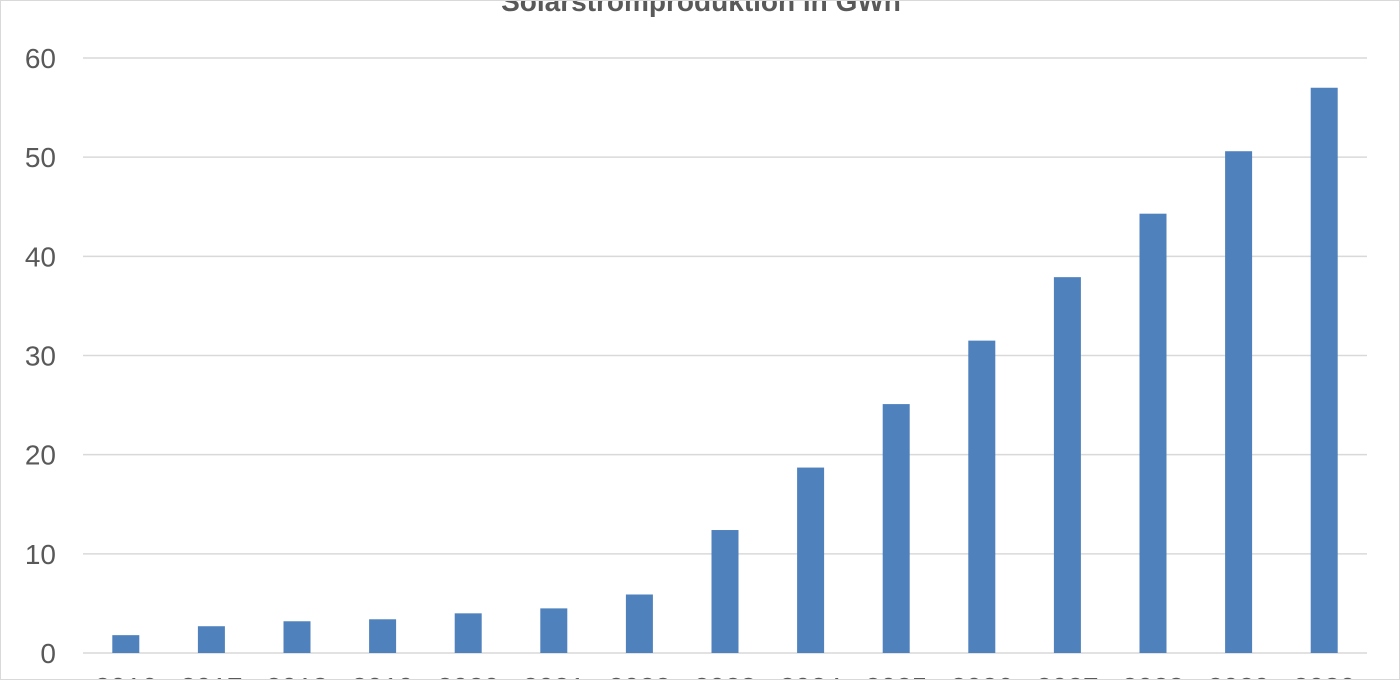 The width and height of the screenshot is (1400, 680). What do you see at coordinates (725, 591) in the screenshot?
I see `bar-2023` at bounding box center [725, 591].